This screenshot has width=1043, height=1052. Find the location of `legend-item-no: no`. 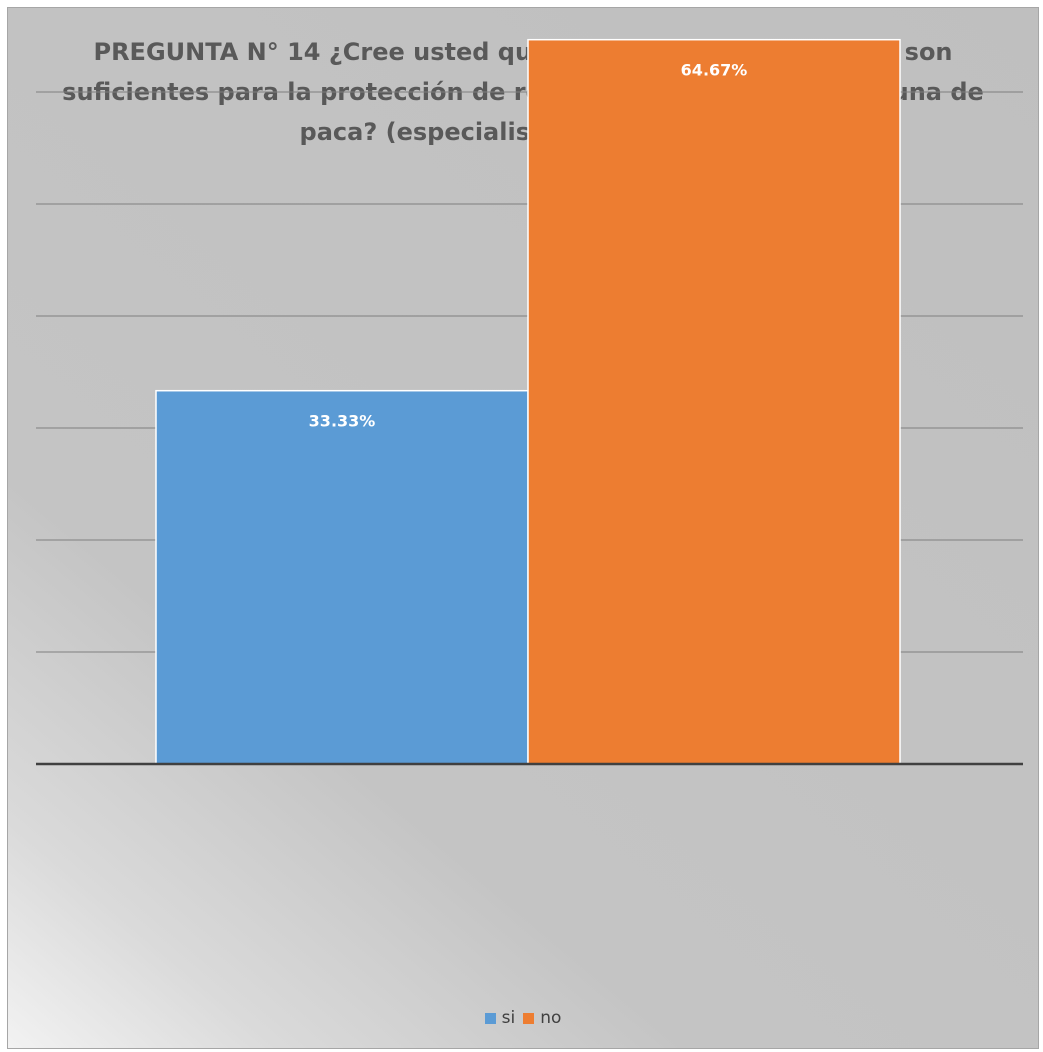

legend-item-no: no is located at coordinates (542, 1018).